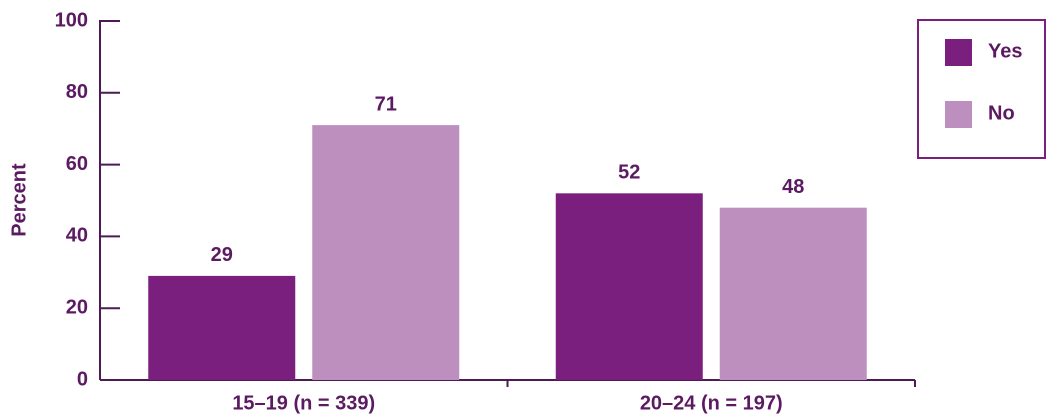 The image size is (1046, 416). What do you see at coordinates (19, 200) in the screenshot?
I see `y-axis-label: Percent` at bounding box center [19, 200].